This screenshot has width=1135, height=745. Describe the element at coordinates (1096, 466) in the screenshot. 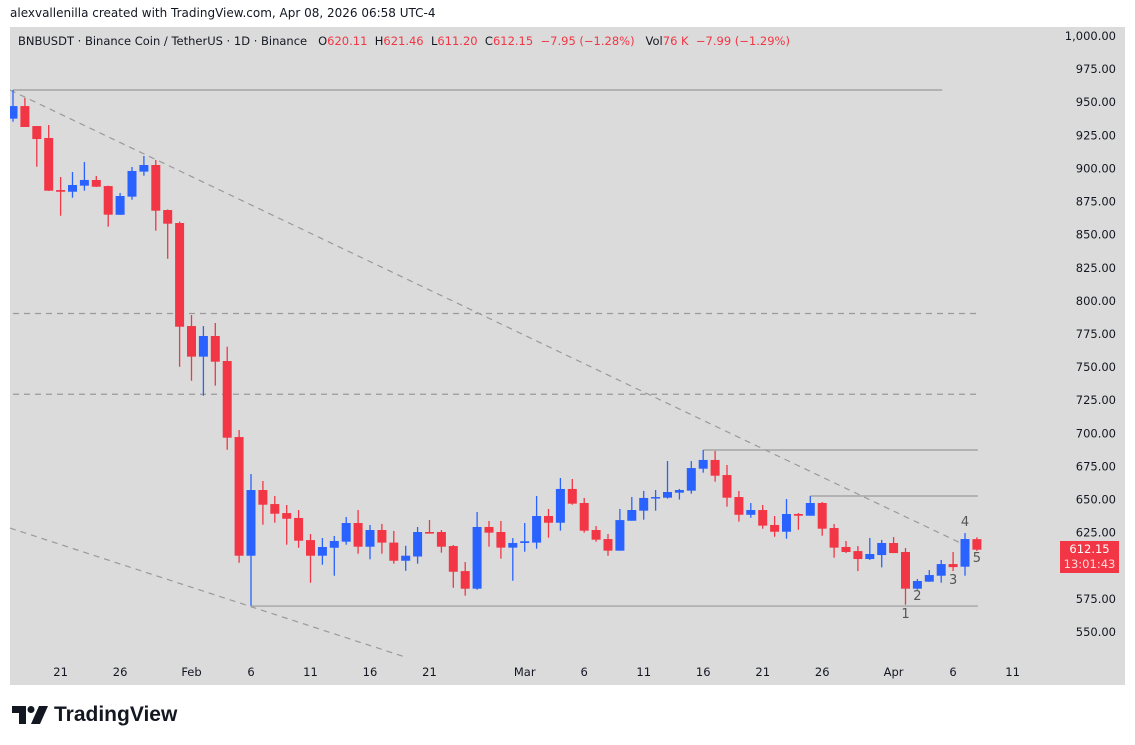

I see `price-axis-label: 675.00` at that location.